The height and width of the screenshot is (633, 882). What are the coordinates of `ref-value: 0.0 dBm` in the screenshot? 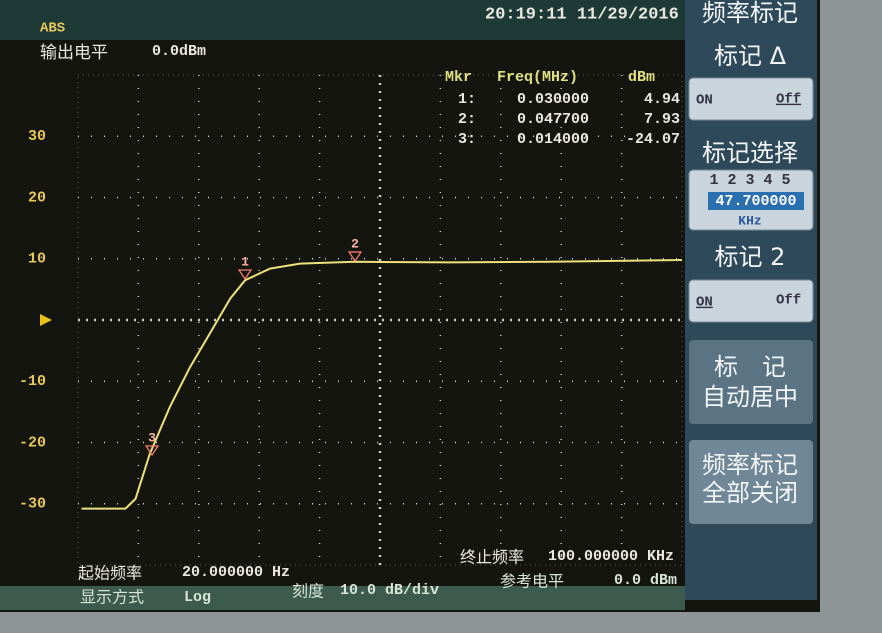 It's located at (645, 580).